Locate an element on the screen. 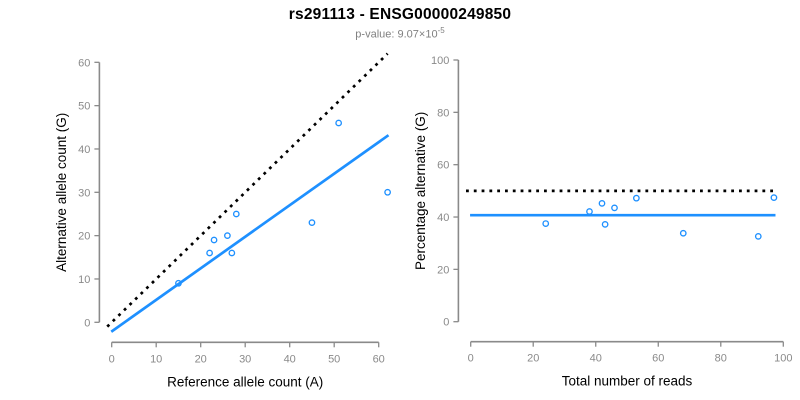 Image resolution: width=800 pixels, height=400 pixels. x-axis-tick-label: 30 is located at coordinates (245, 359).